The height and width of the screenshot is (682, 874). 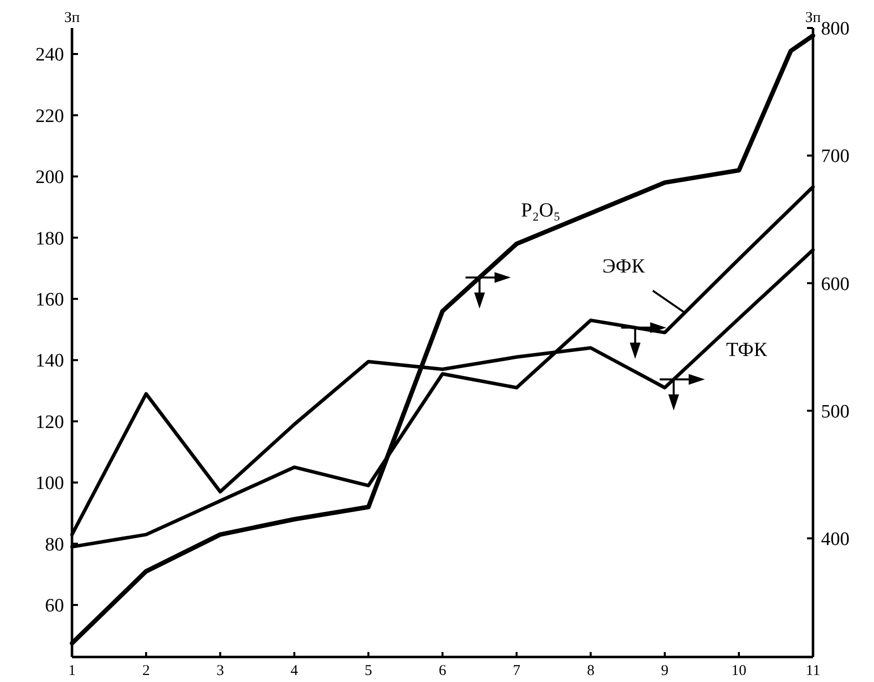 What do you see at coordinates (590, 671) in the screenshot?
I see `x-tick-label: 8` at bounding box center [590, 671].